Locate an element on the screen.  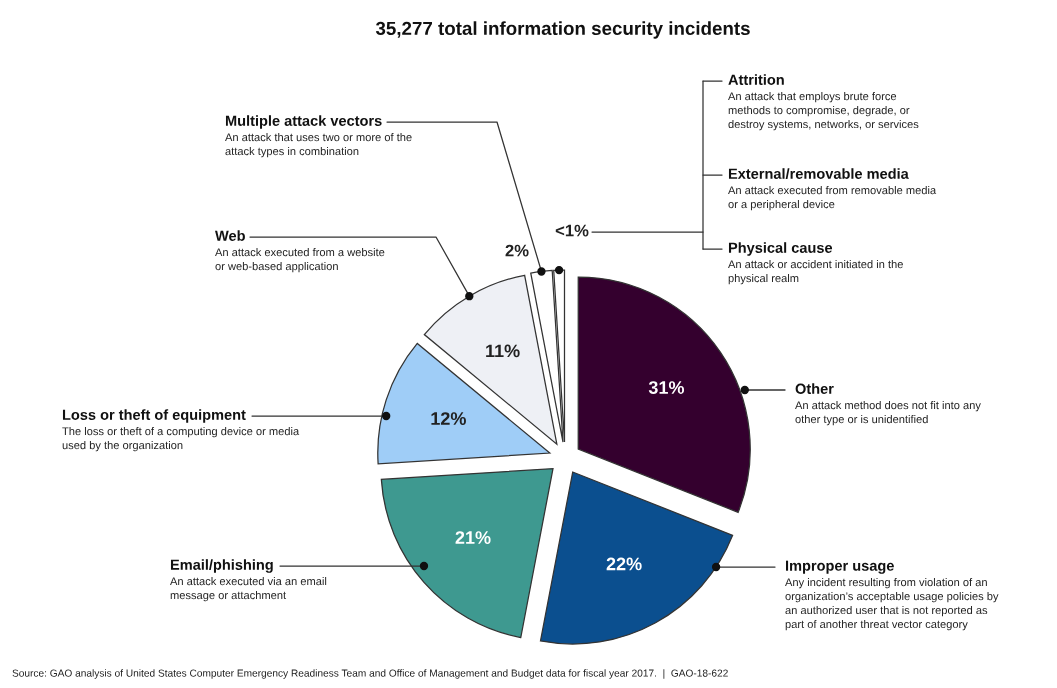
text: An attack executed via an email message or attachment is located at coordinates (248, 589).